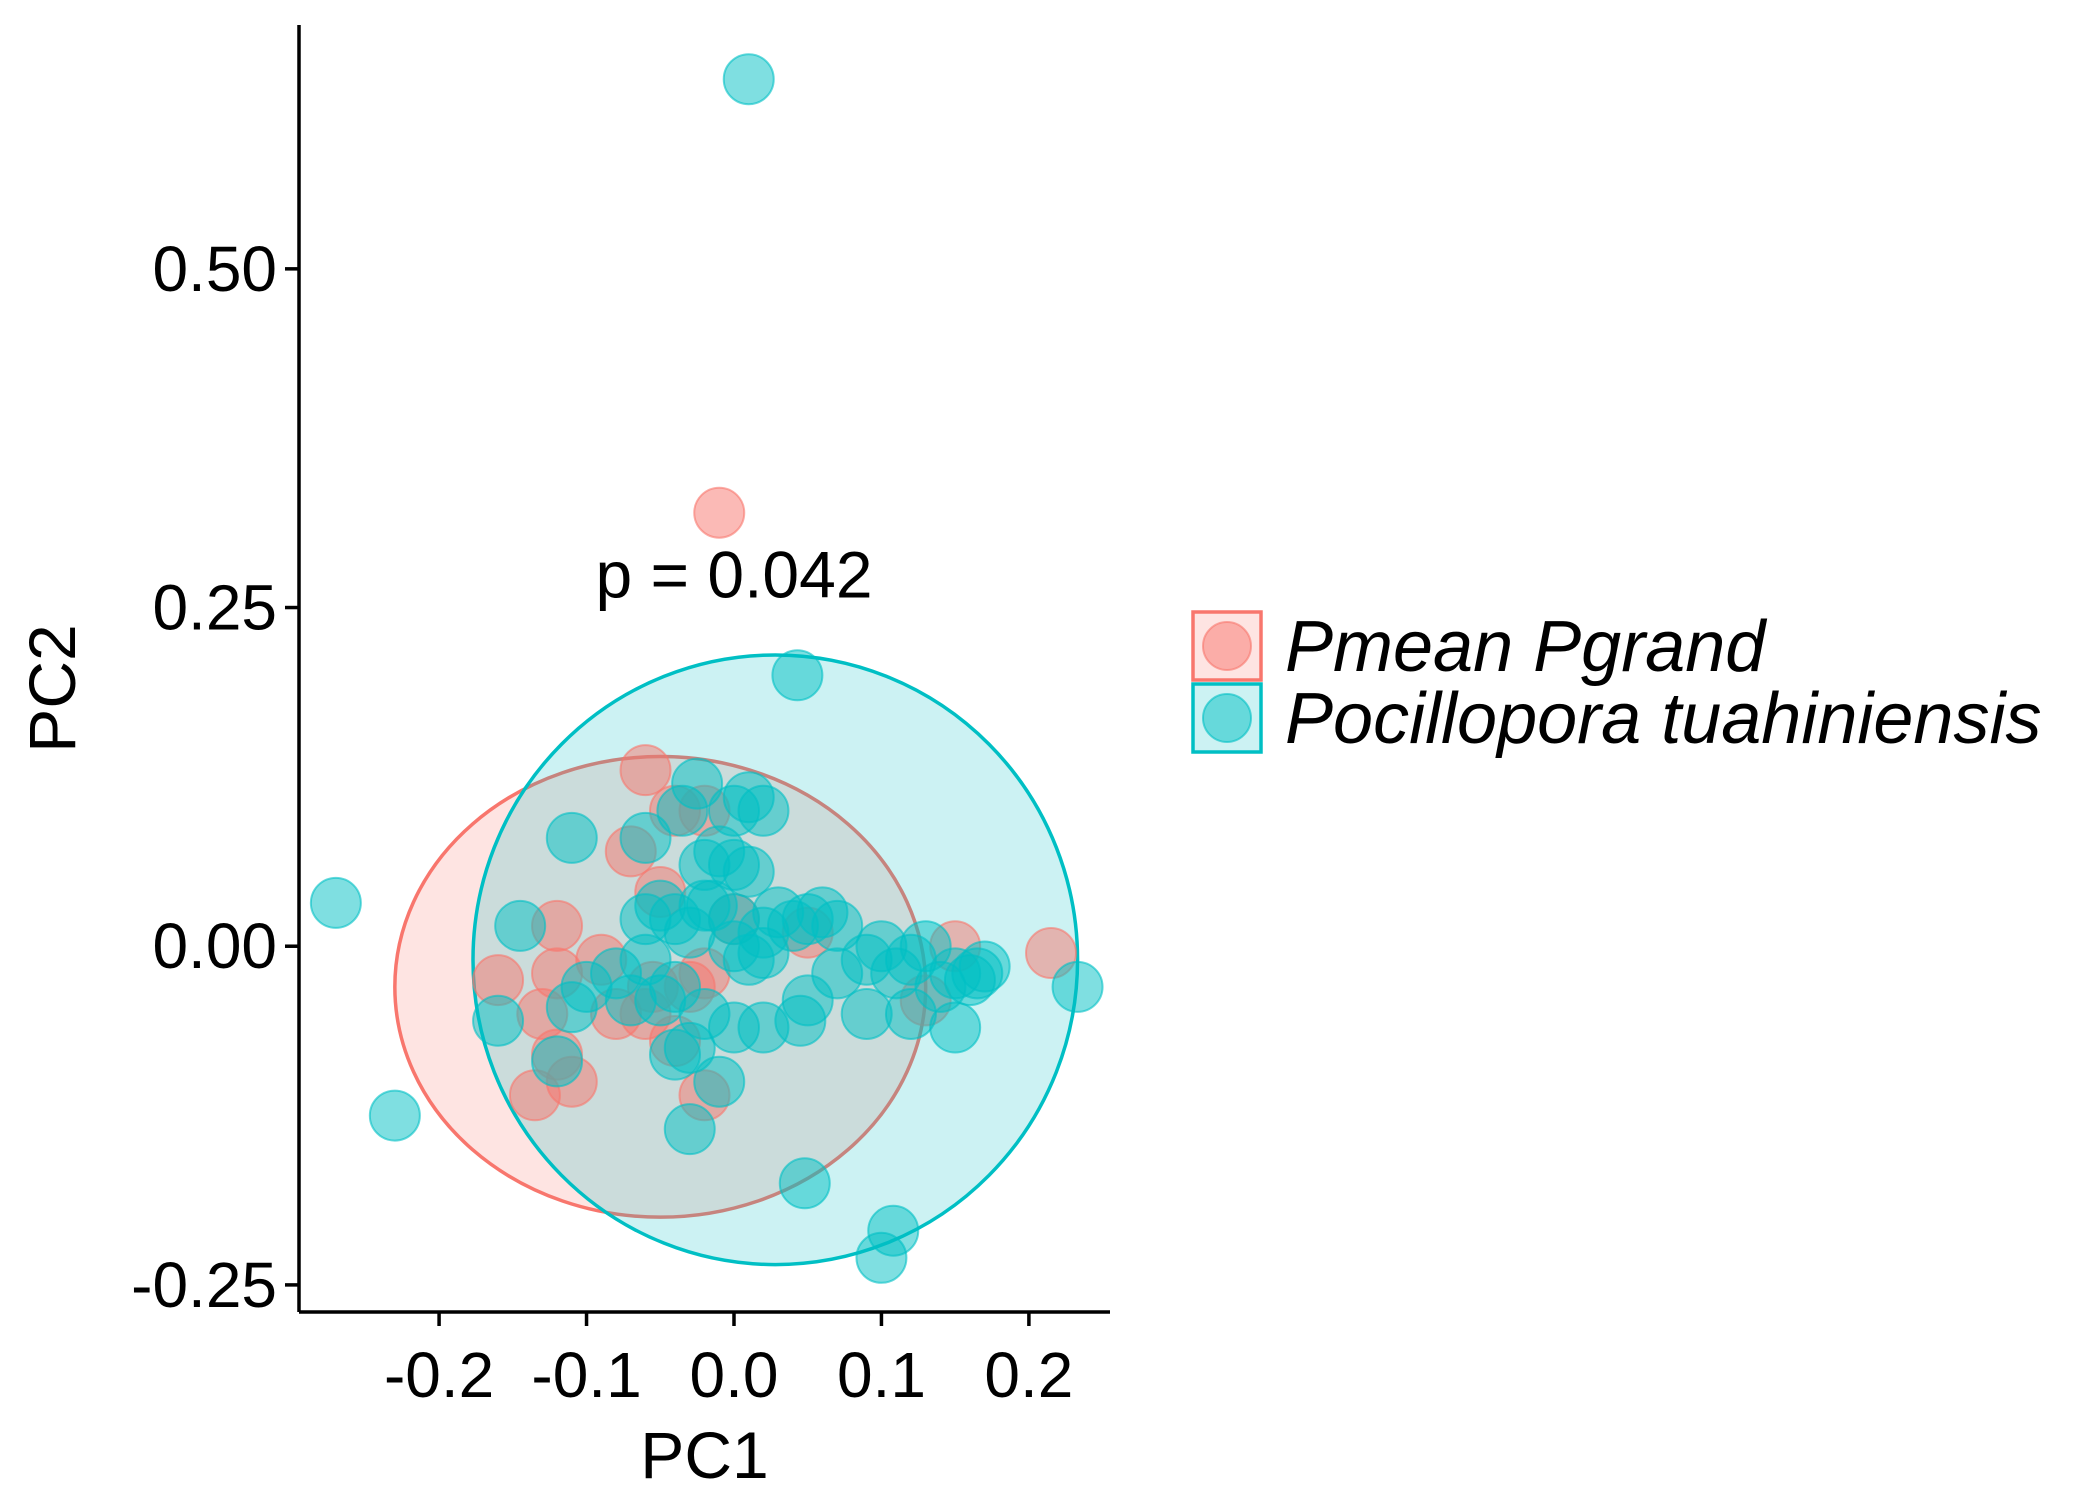  I want to click on y-axis-title: PC2, so click(52, 688).